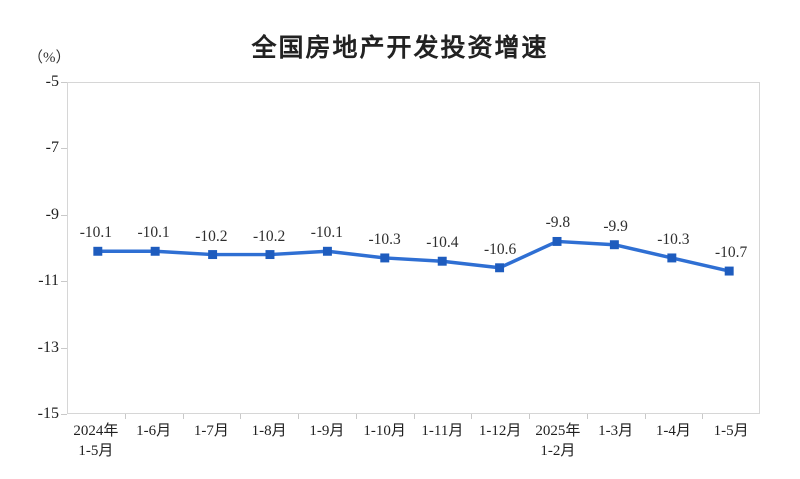  What do you see at coordinates (49, 58) in the screenshot?
I see `y-axis-unit-label: （%）` at bounding box center [49, 58].